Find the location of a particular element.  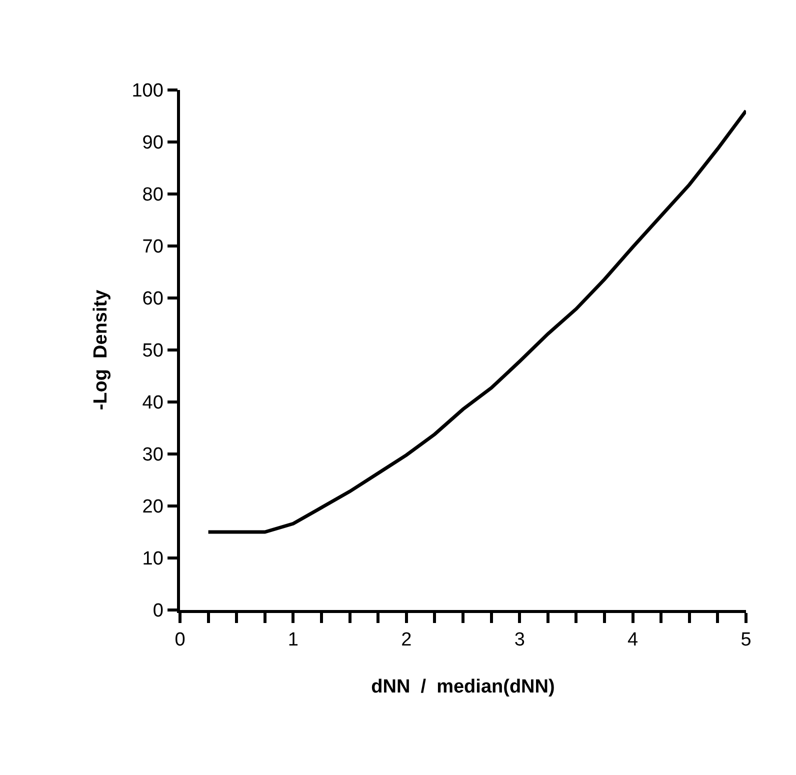

x-tick-label: 4 is located at coordinates (633, 640).